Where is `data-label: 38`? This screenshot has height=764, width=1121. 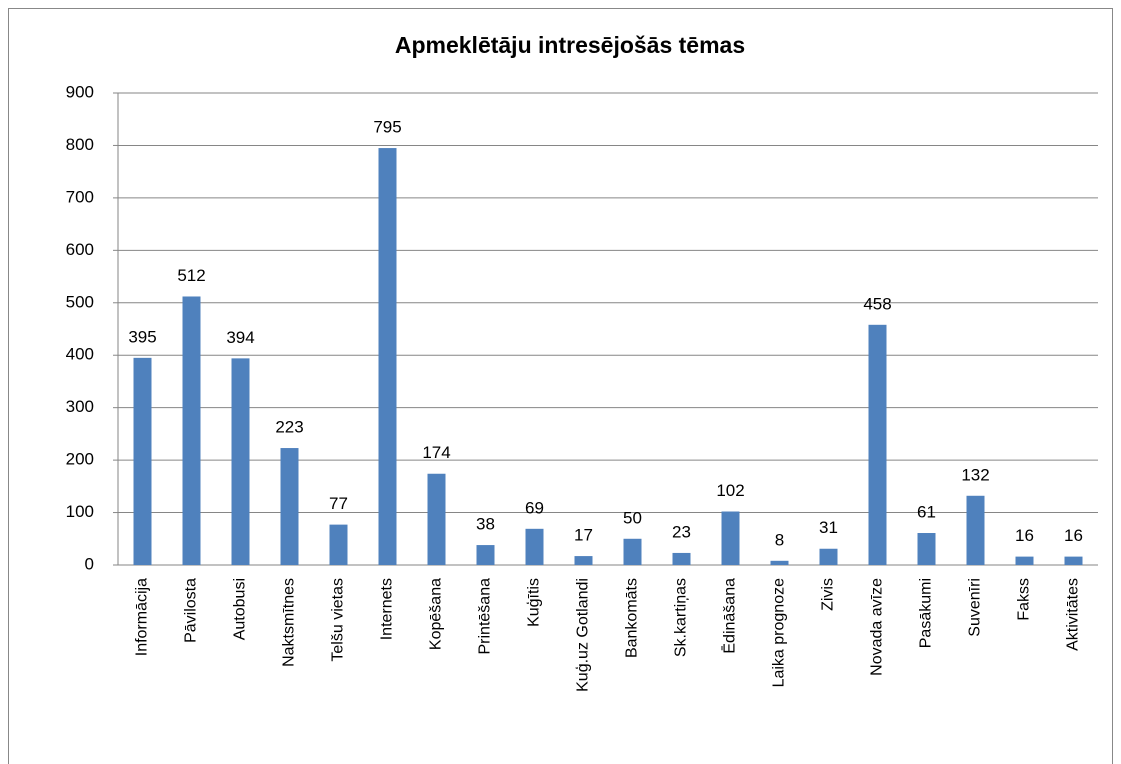
data-label: 38 is located at coordinates (485, 524).